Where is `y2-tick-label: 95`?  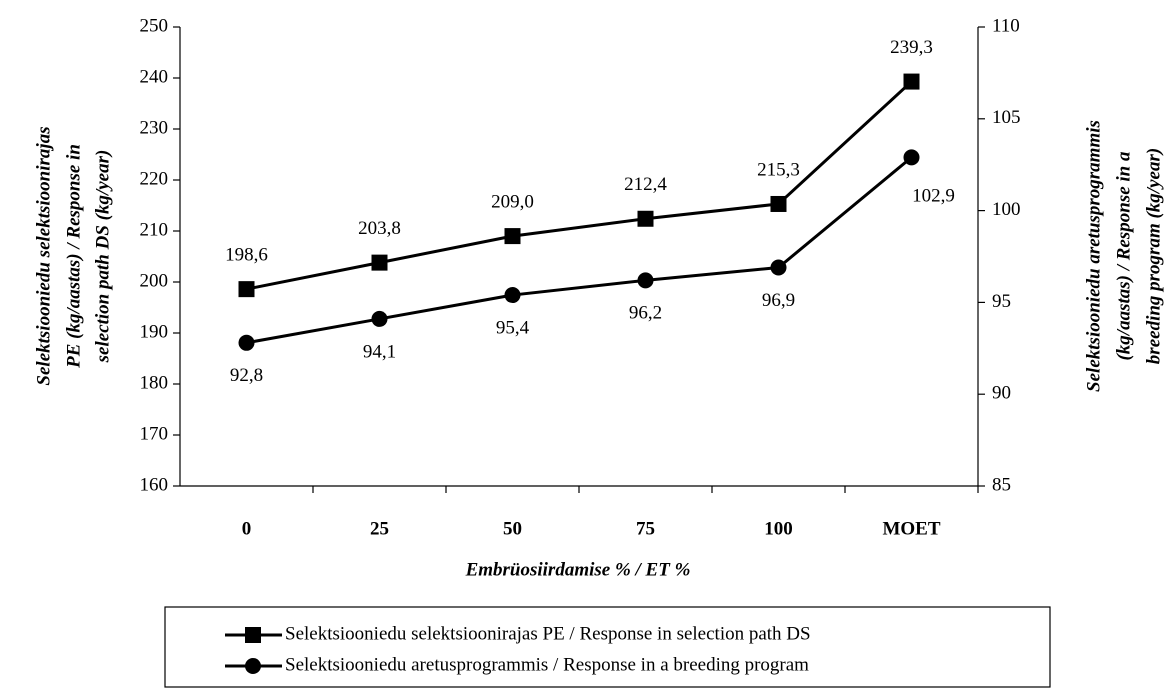 y2-tick-label: 95 is located at coordinates (1001, 301).